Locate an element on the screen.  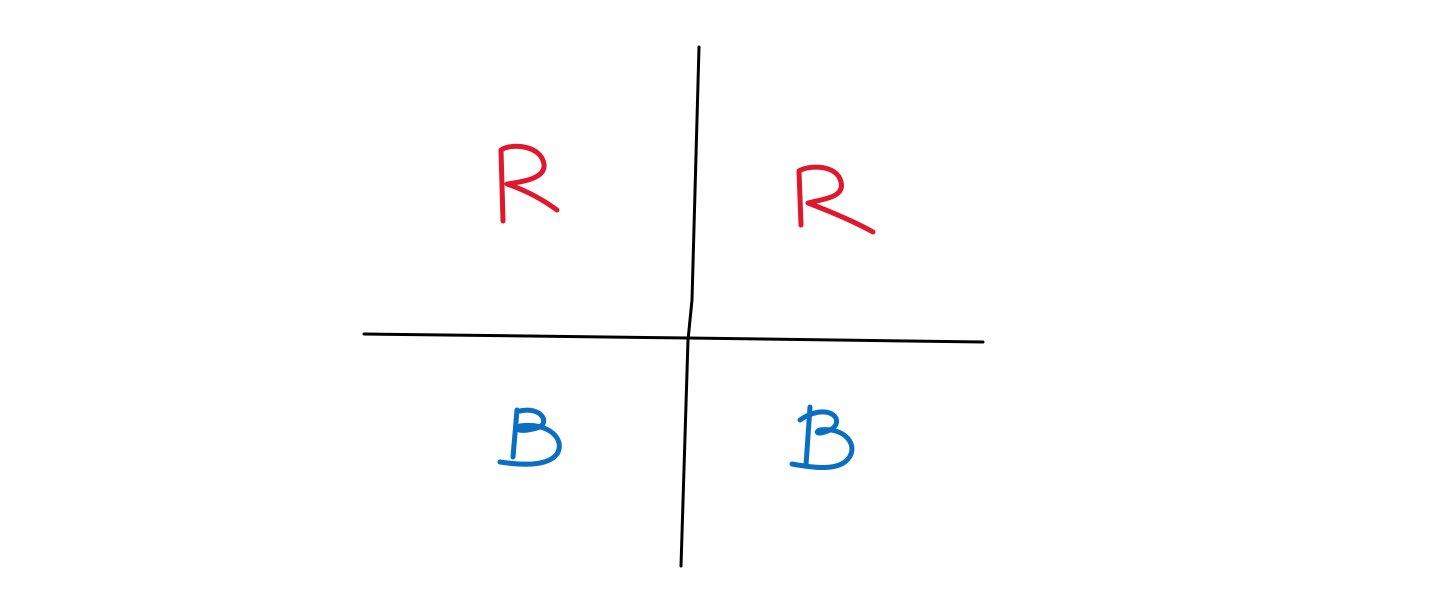
quadrant-bottom-right-label: B is located at coordinates (822, 437).